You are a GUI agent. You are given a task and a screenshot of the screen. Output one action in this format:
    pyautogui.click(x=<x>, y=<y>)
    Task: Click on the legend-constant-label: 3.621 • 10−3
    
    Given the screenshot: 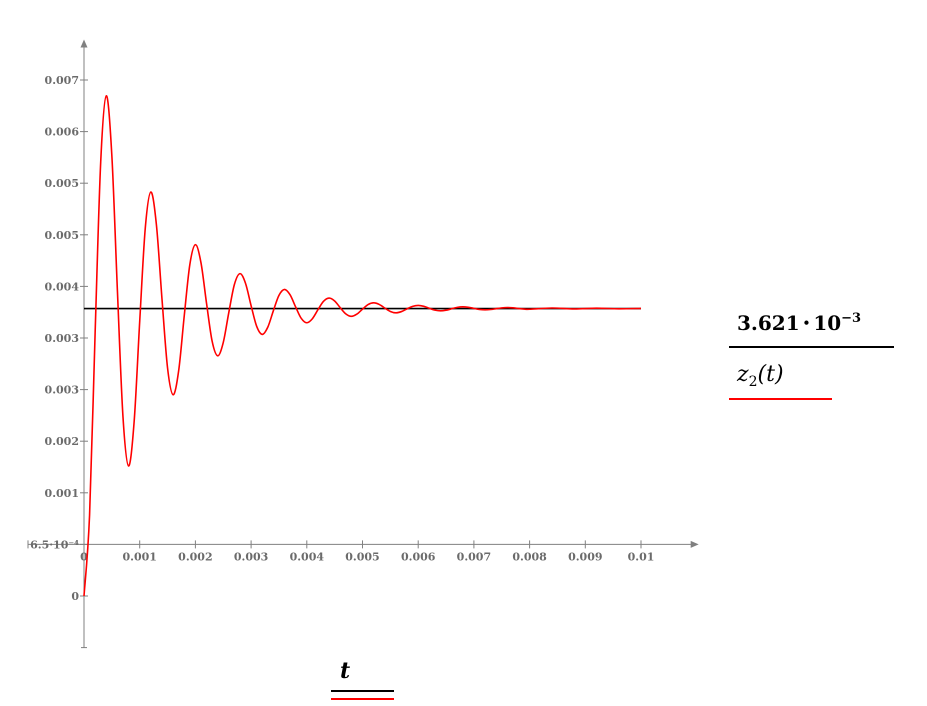 What is the action you would take?
    pyautogui.click(x=799, y=323)
    